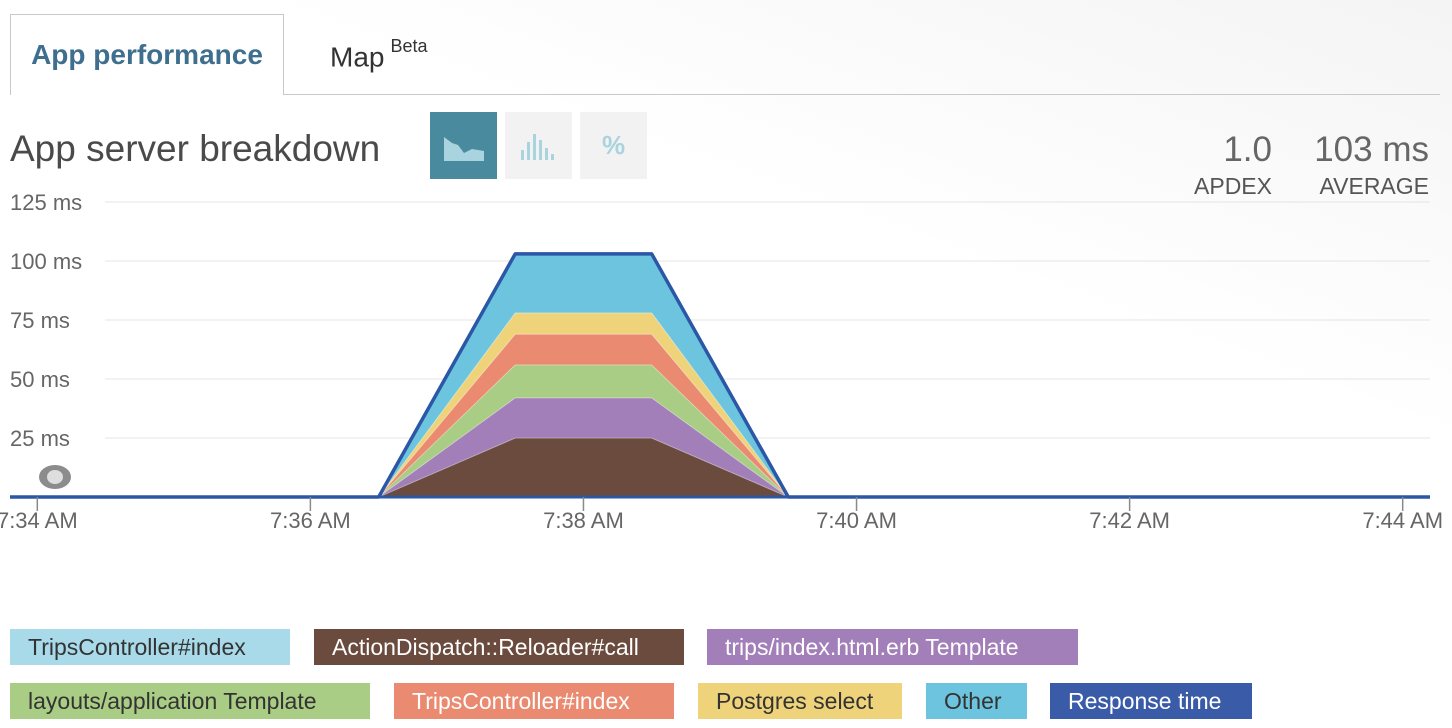 The width and height of the screenshot is (1452, 728). Describe the element at coordinates (1233, 186) in the screenshot. I see `apdex-label: APDEX` at that location.